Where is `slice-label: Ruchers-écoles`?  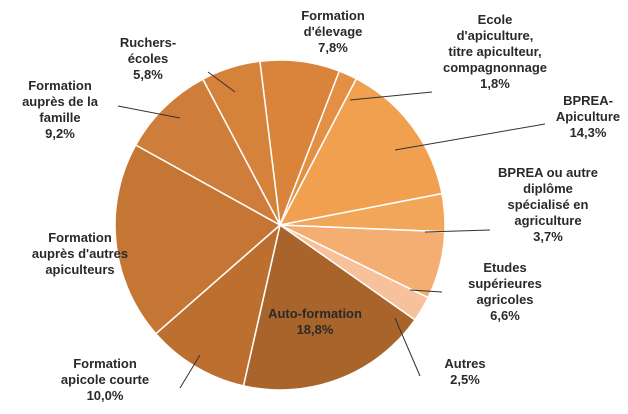 slice-label: Ruchers-écoles is located at coordinates (148, 50).